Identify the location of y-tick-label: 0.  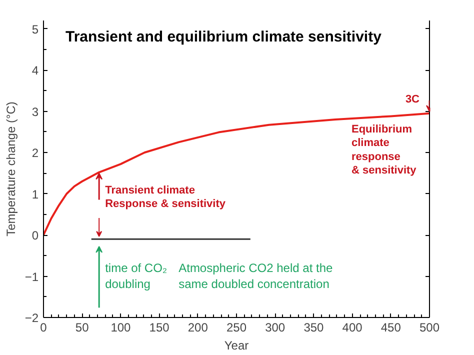
(35, 235).